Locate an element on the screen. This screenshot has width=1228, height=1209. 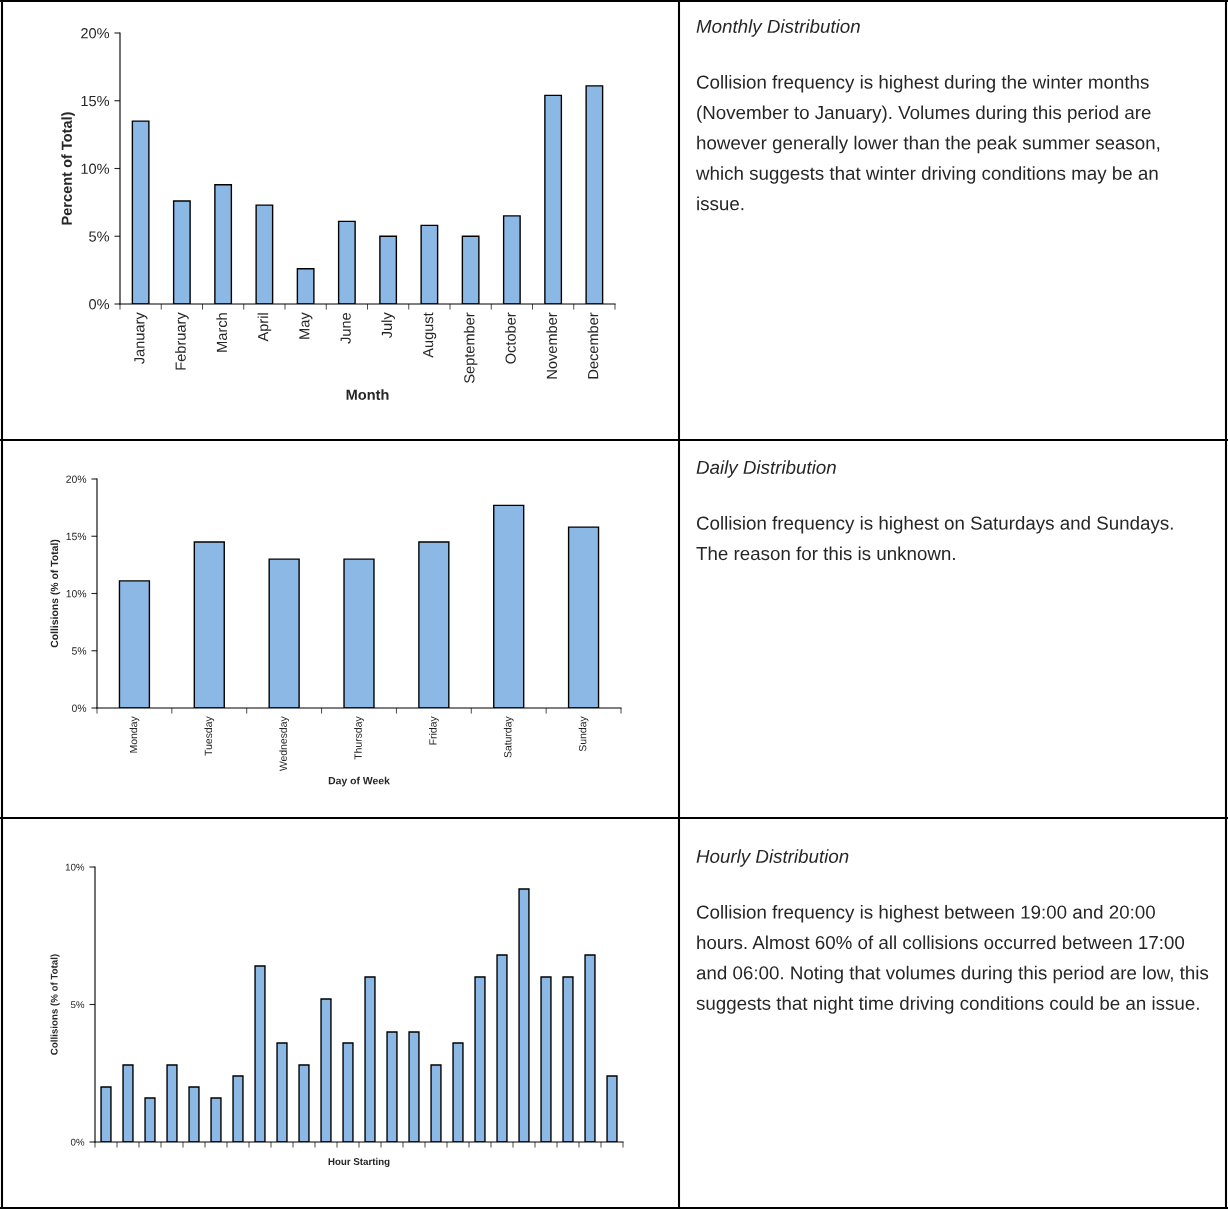
x-tick-label: February is located at coordinates (182, 341).